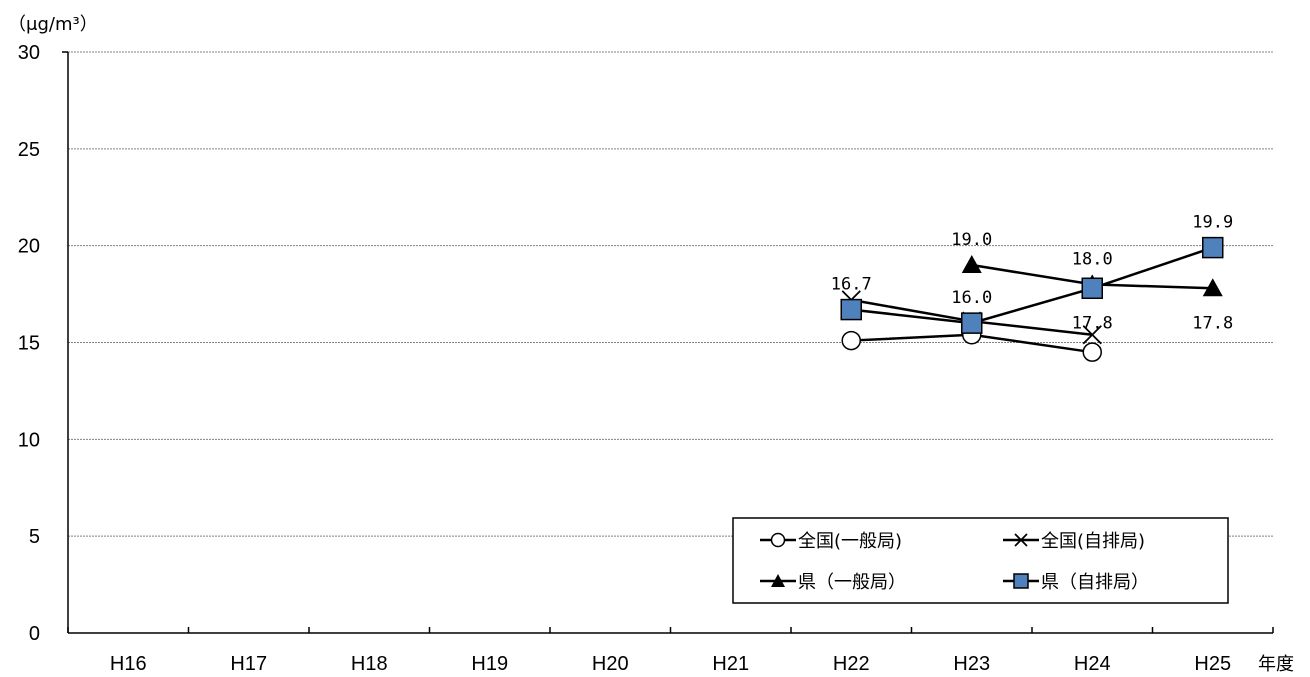 This screenshot has width=1310, height=677. Describe the element at coordinates (1212, 223) in the screenshot. I see `data-label: 19.9` at that location.